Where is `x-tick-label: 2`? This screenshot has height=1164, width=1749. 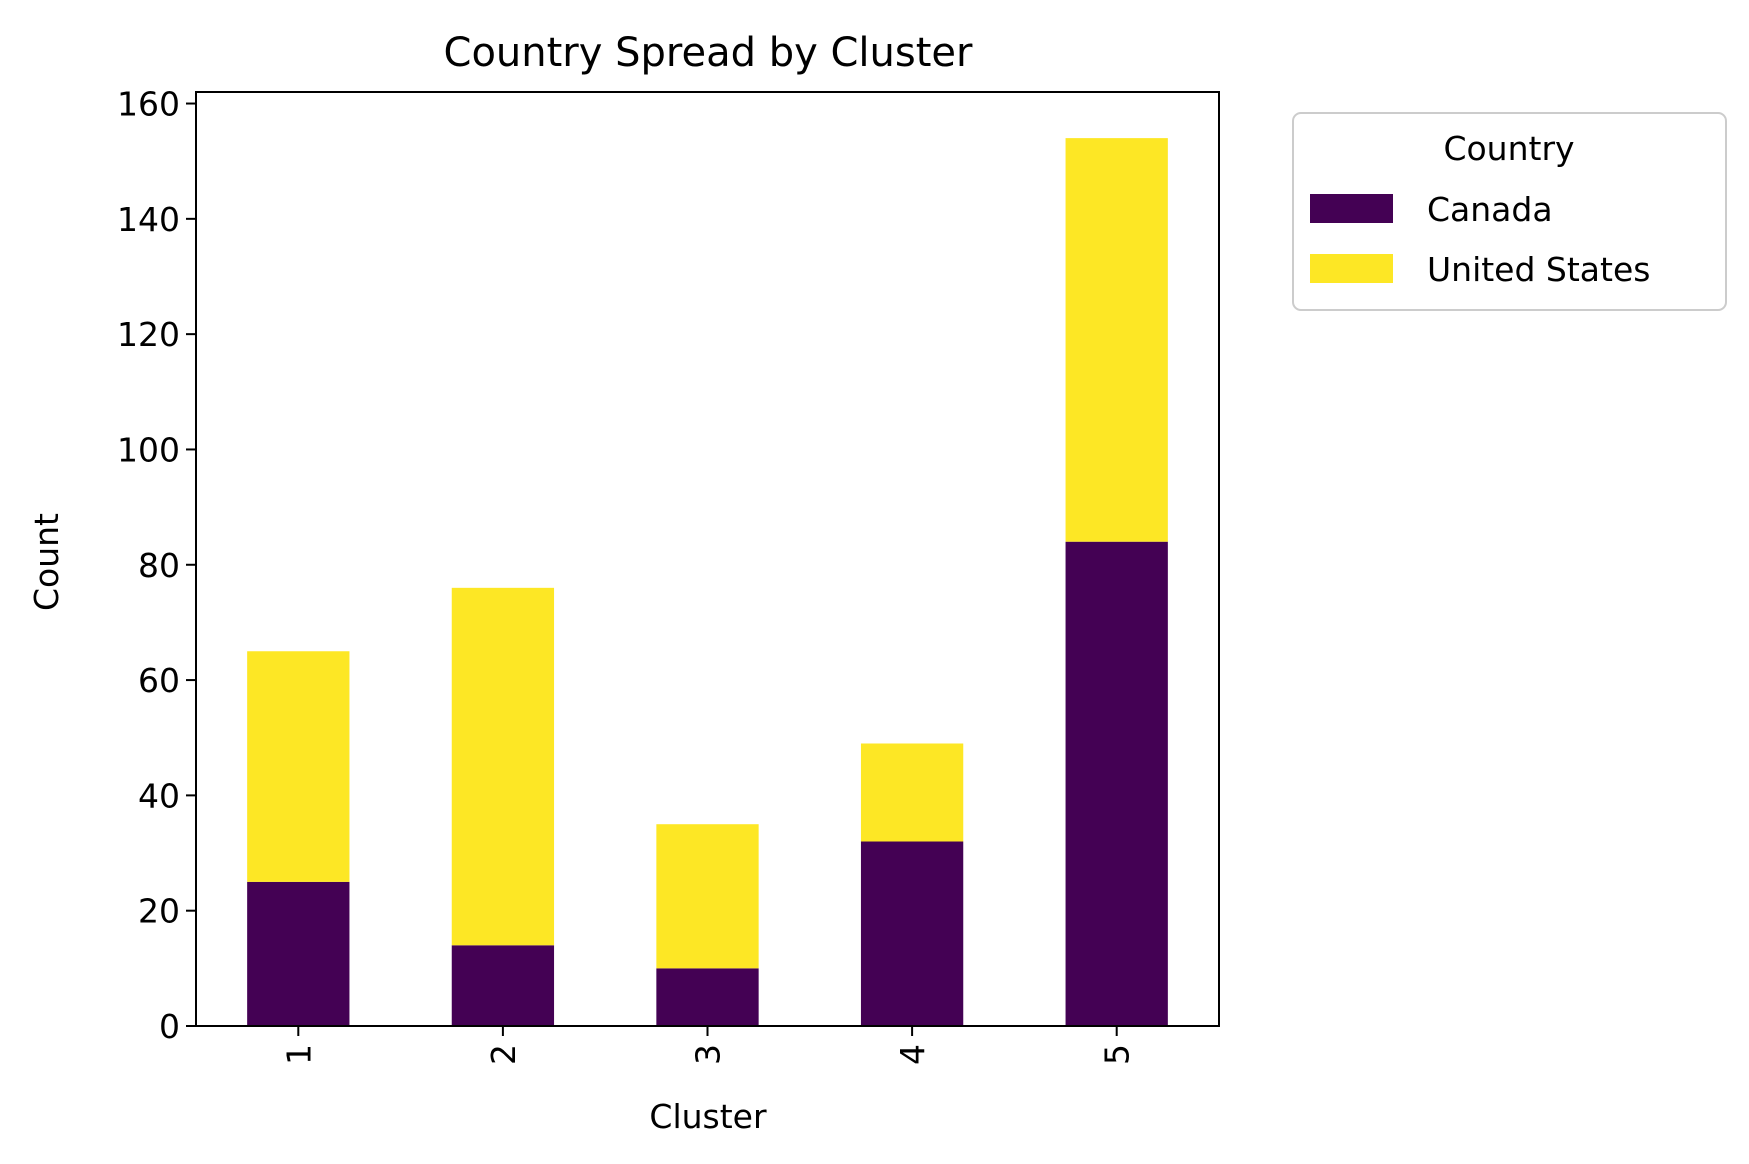
x-tick-label: 2 is located at coordinates (503, 1054).